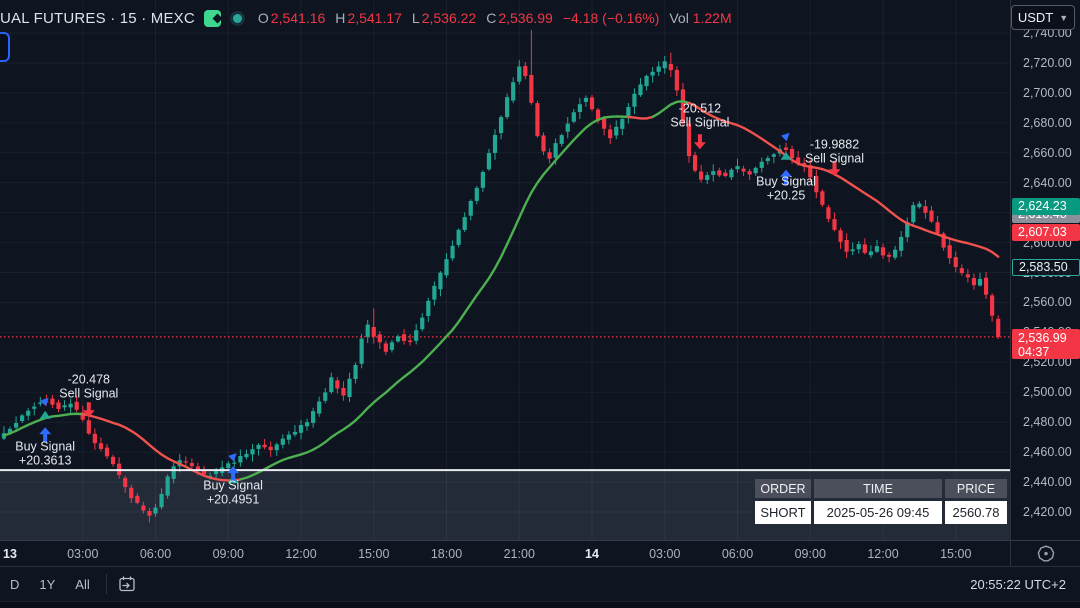  What do you see at coordinates (1047, 63) in the screenshot?
I see `price-tick-label: 2,720.00` at bounding box center [1047, 63].